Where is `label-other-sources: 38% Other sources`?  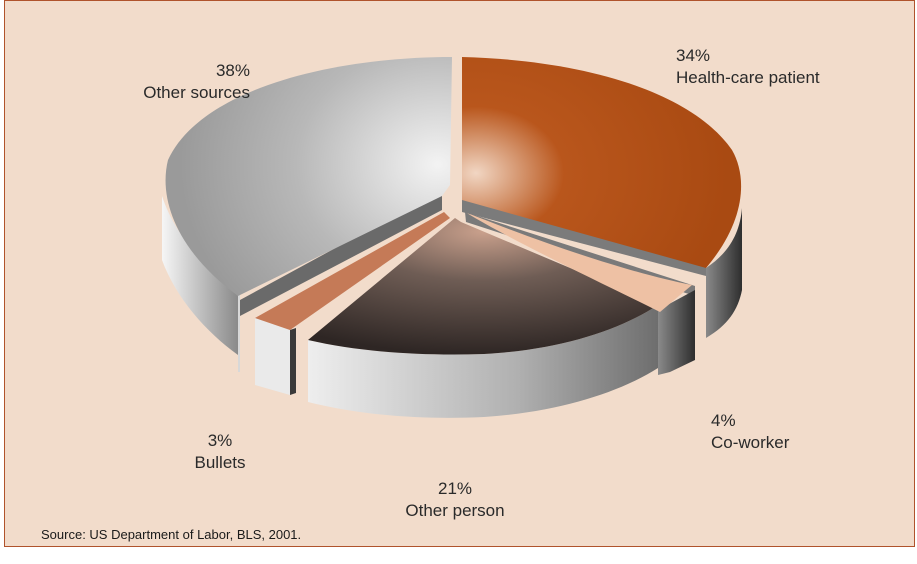 label-other-sources: 38% Other sources is located at coordinates (165, 82).